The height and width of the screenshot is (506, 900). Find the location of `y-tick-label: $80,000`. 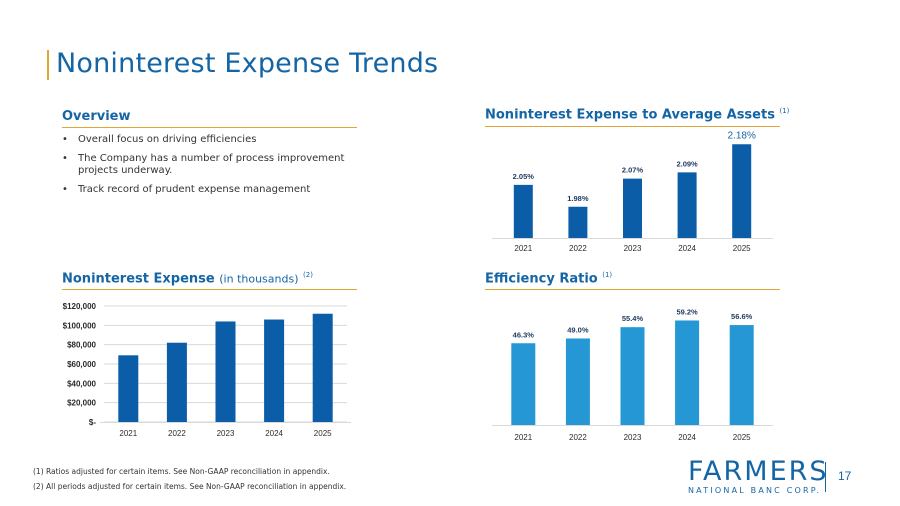

y-tick-label: $80,000 is located at coordinates (81, 345).